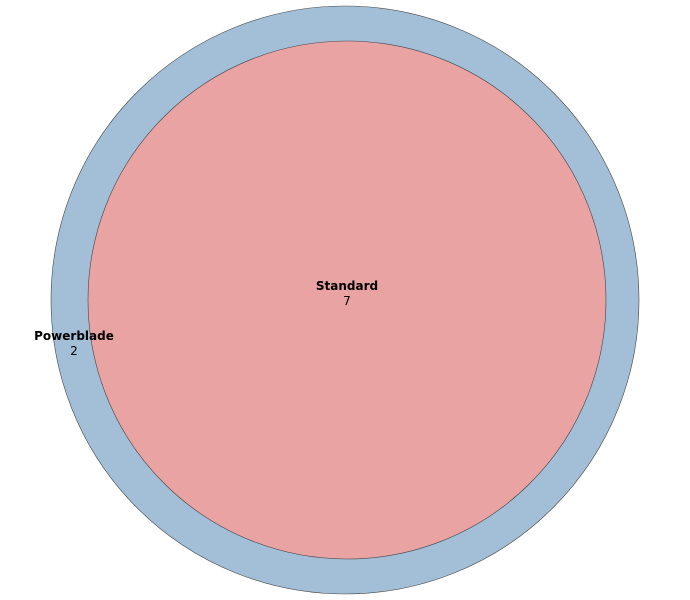 The height and width of the screenshot is (600, 690). I want to click on label-standard-value: 7, so click(347, 301).